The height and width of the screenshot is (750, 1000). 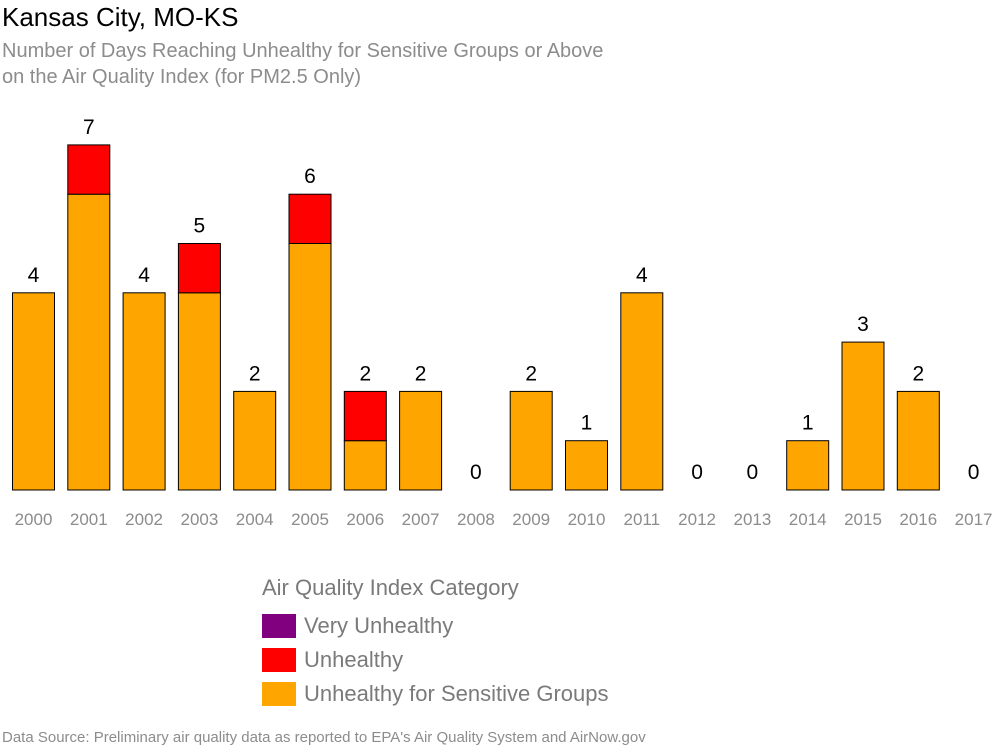 I want to click on value-label-2007: 2, so click(x=421, y=373).